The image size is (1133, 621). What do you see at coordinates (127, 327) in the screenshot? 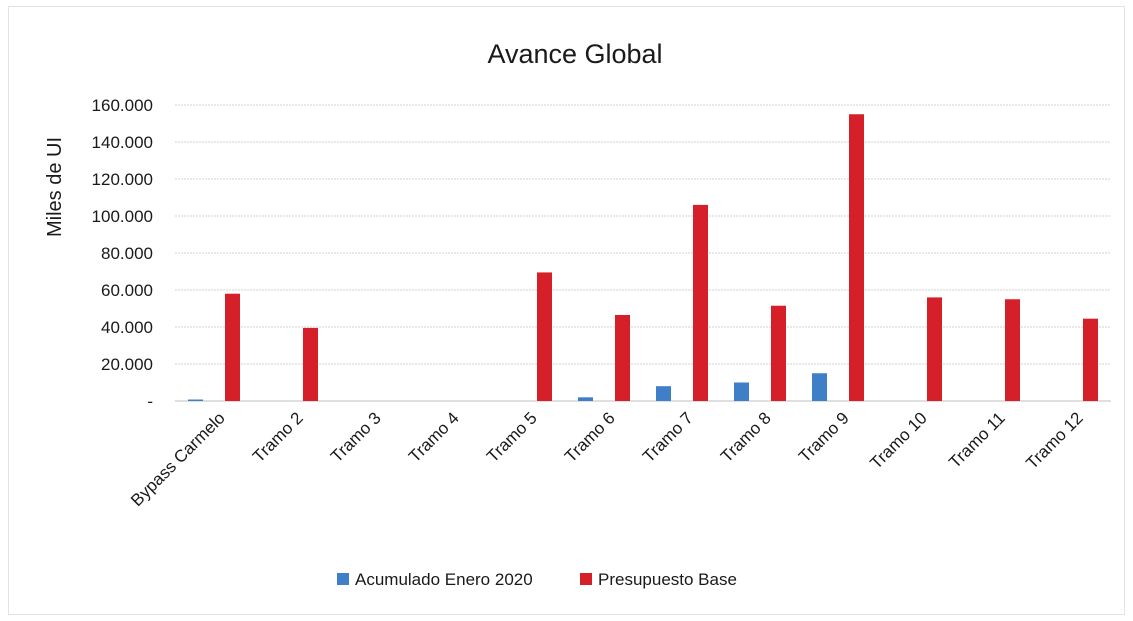
I see `y-tick-label: 40.000` at bounding box center [127, 327].